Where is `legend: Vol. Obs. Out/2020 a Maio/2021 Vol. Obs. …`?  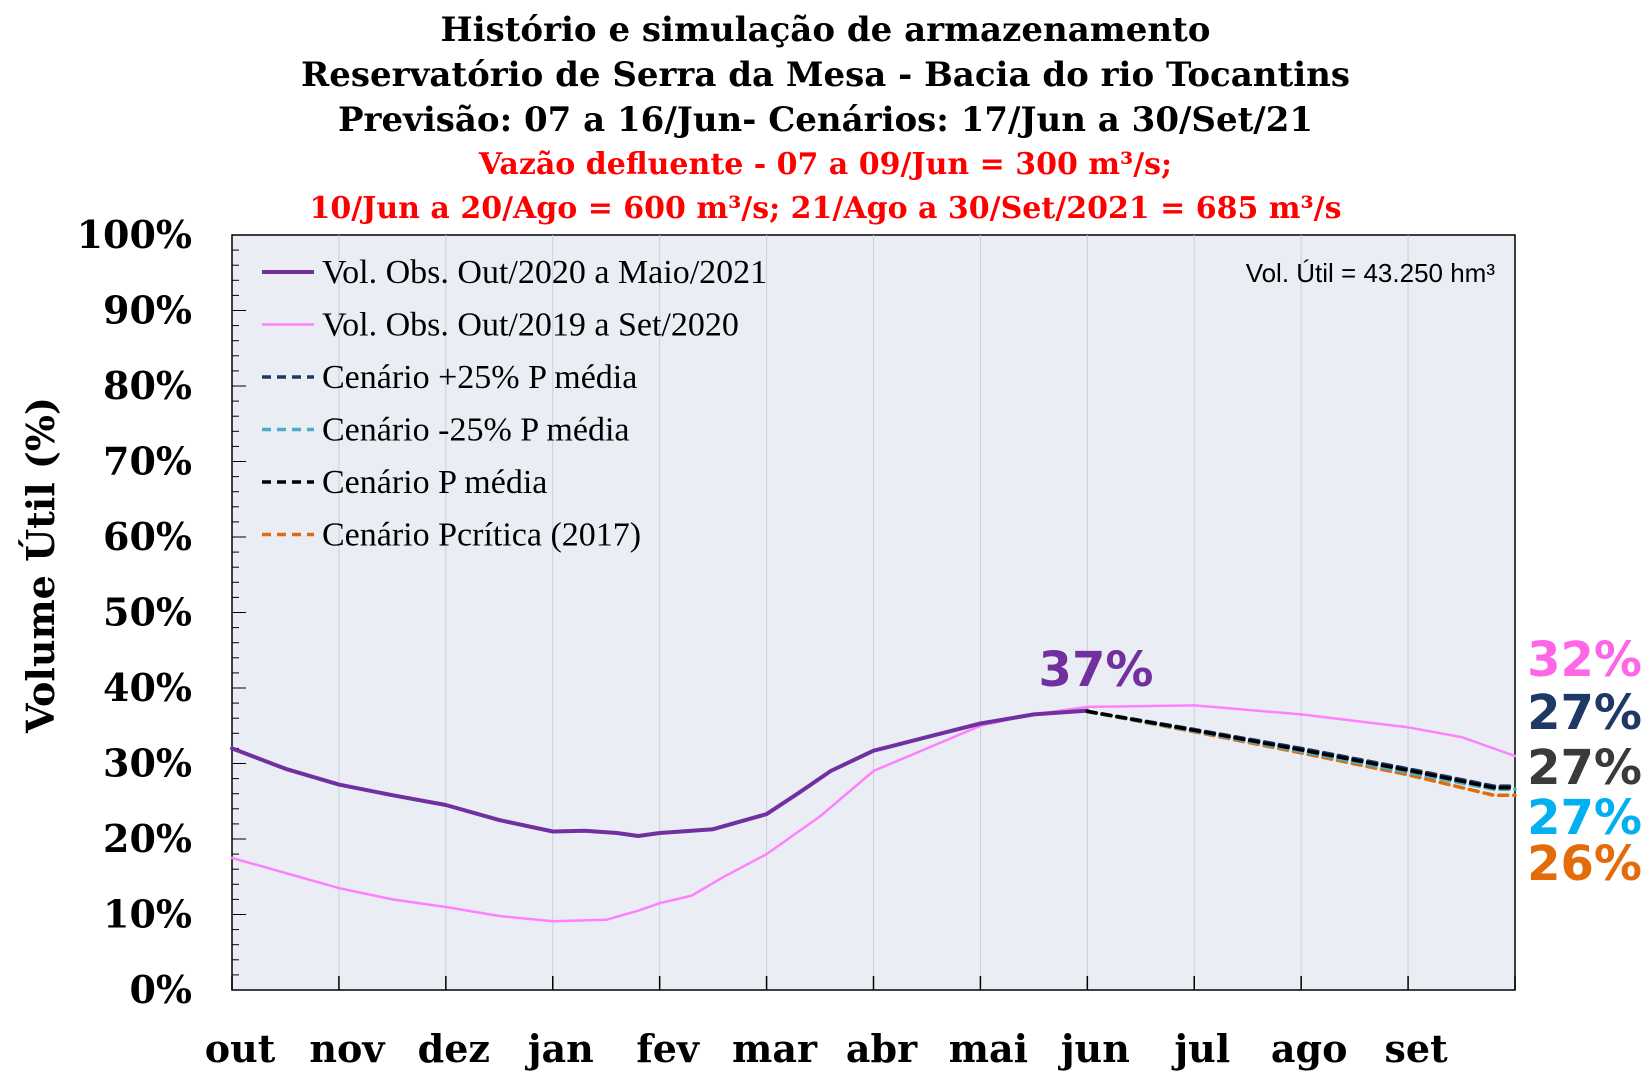 legend: Vol. Obs. Out/2020 a Maio/2021 Vol. Obs. … is located at coordinates (514, 404).